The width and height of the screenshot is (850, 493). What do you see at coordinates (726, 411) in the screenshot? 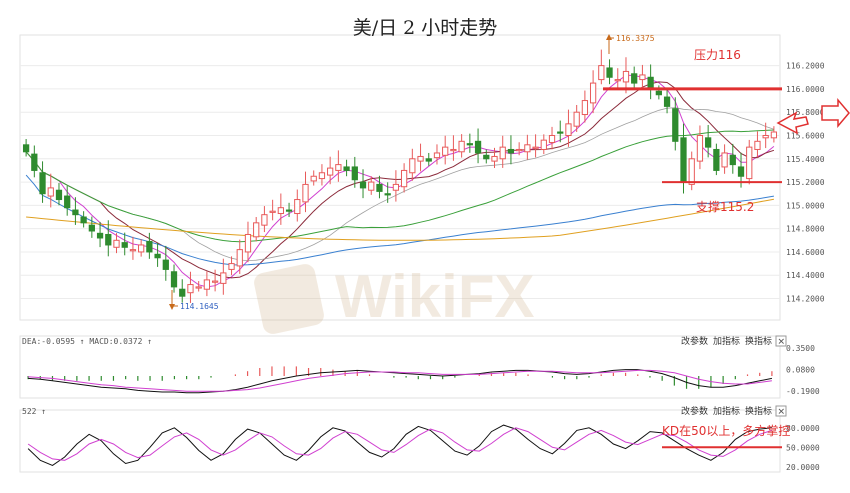
I see `kd-add-indicator-button: 加指标` at bounding box center [726, 411].